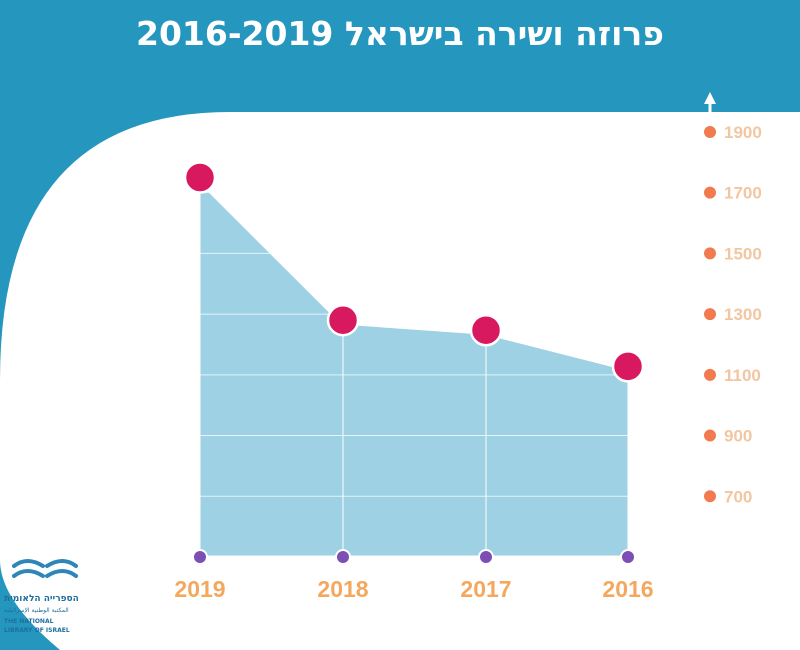 The width and height of the screenshot is (800, 650). I want to click on chart-title: פרוזה ושירה בישראל 2016-2019, so click(400, 33).